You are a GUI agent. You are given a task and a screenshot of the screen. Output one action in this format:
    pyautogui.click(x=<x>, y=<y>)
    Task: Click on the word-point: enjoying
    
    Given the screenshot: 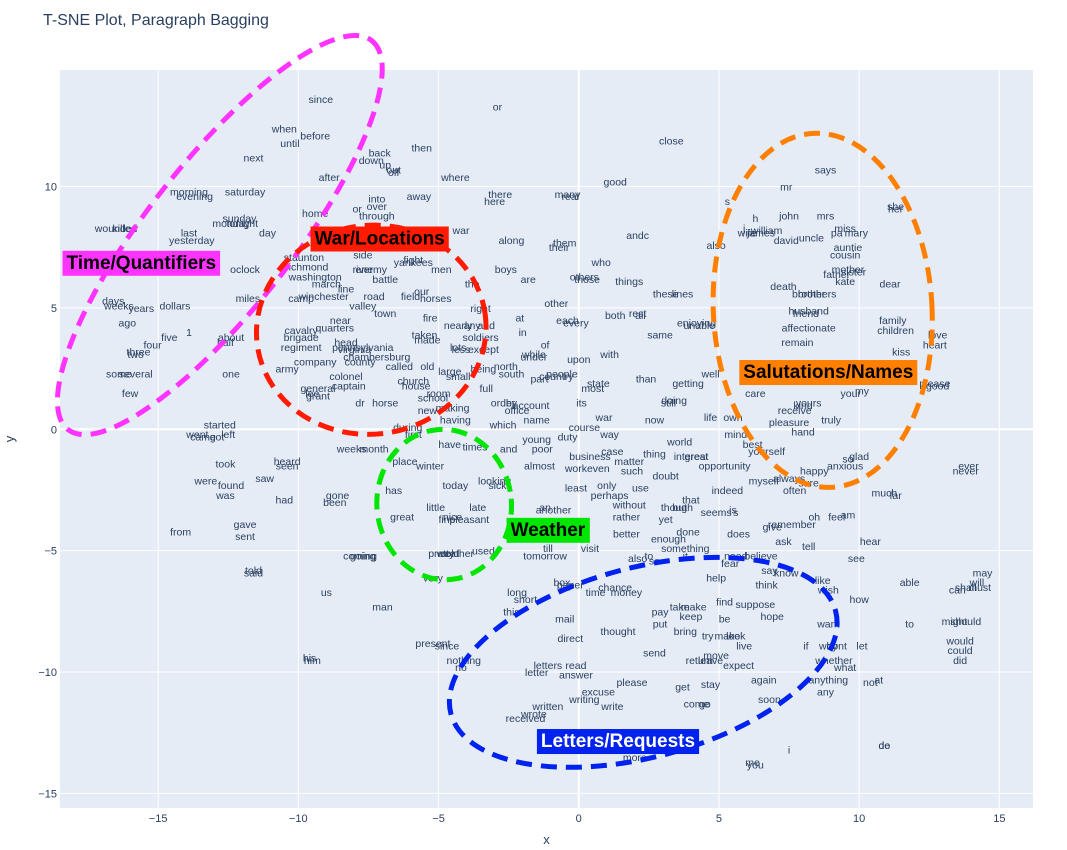 What is the action you would take?
    pyautogui.click(x=696, y=323)
    